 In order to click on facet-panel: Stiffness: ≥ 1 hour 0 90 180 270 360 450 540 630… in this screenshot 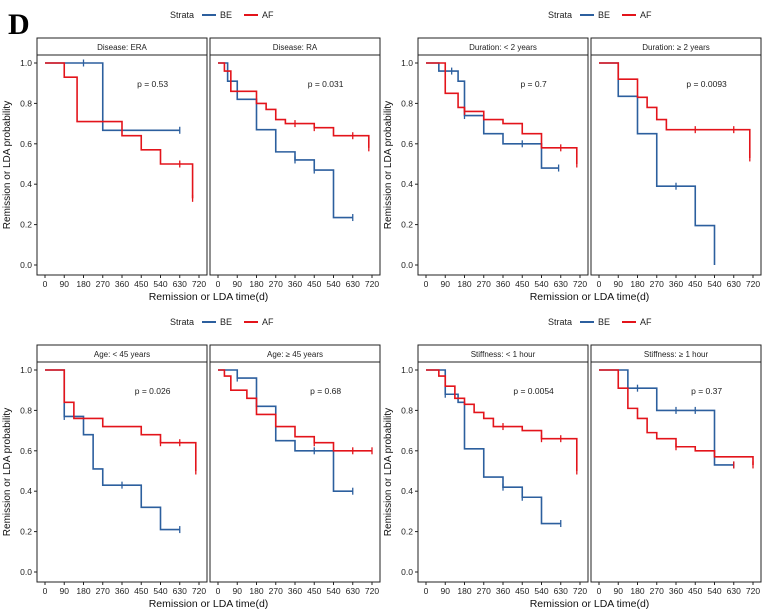, I will do `click(676, 470)`.